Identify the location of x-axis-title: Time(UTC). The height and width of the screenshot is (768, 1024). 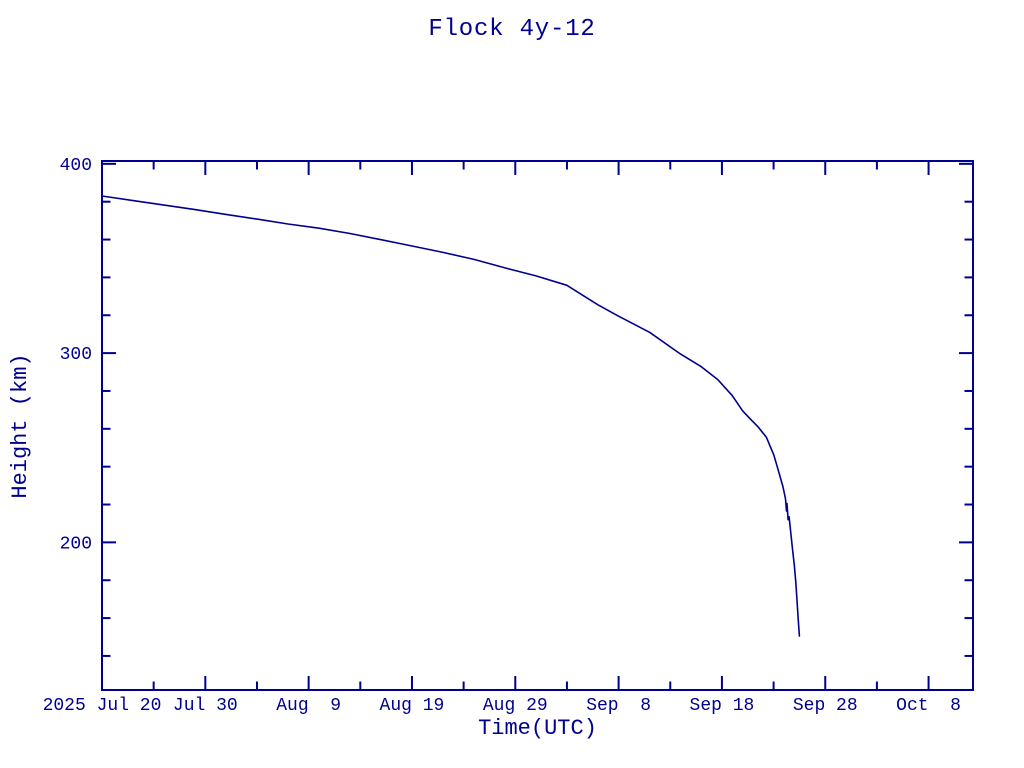
(537, 728).